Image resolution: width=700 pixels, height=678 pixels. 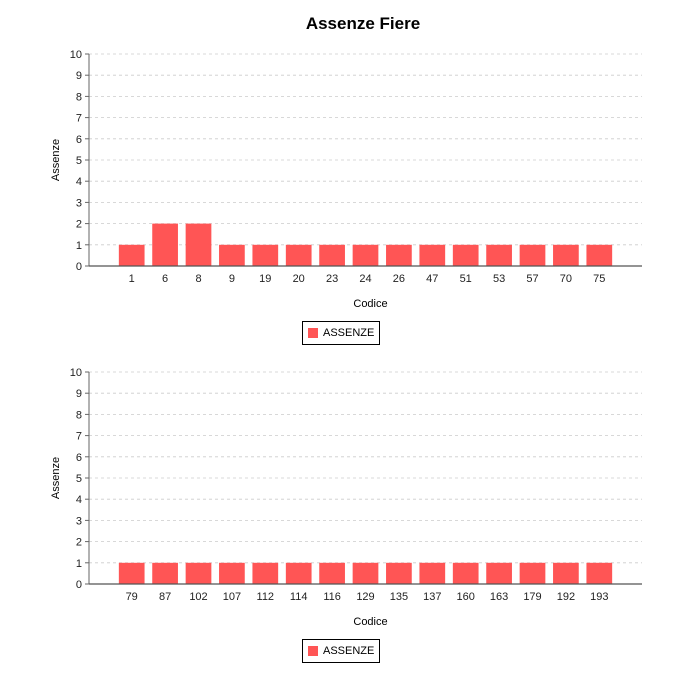 I want to click on x-tick-label: 8, so click(x=198, y=279).